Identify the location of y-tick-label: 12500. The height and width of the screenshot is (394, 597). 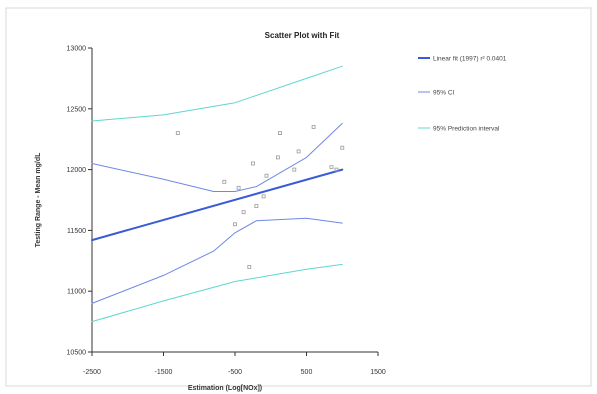
(77, 109).